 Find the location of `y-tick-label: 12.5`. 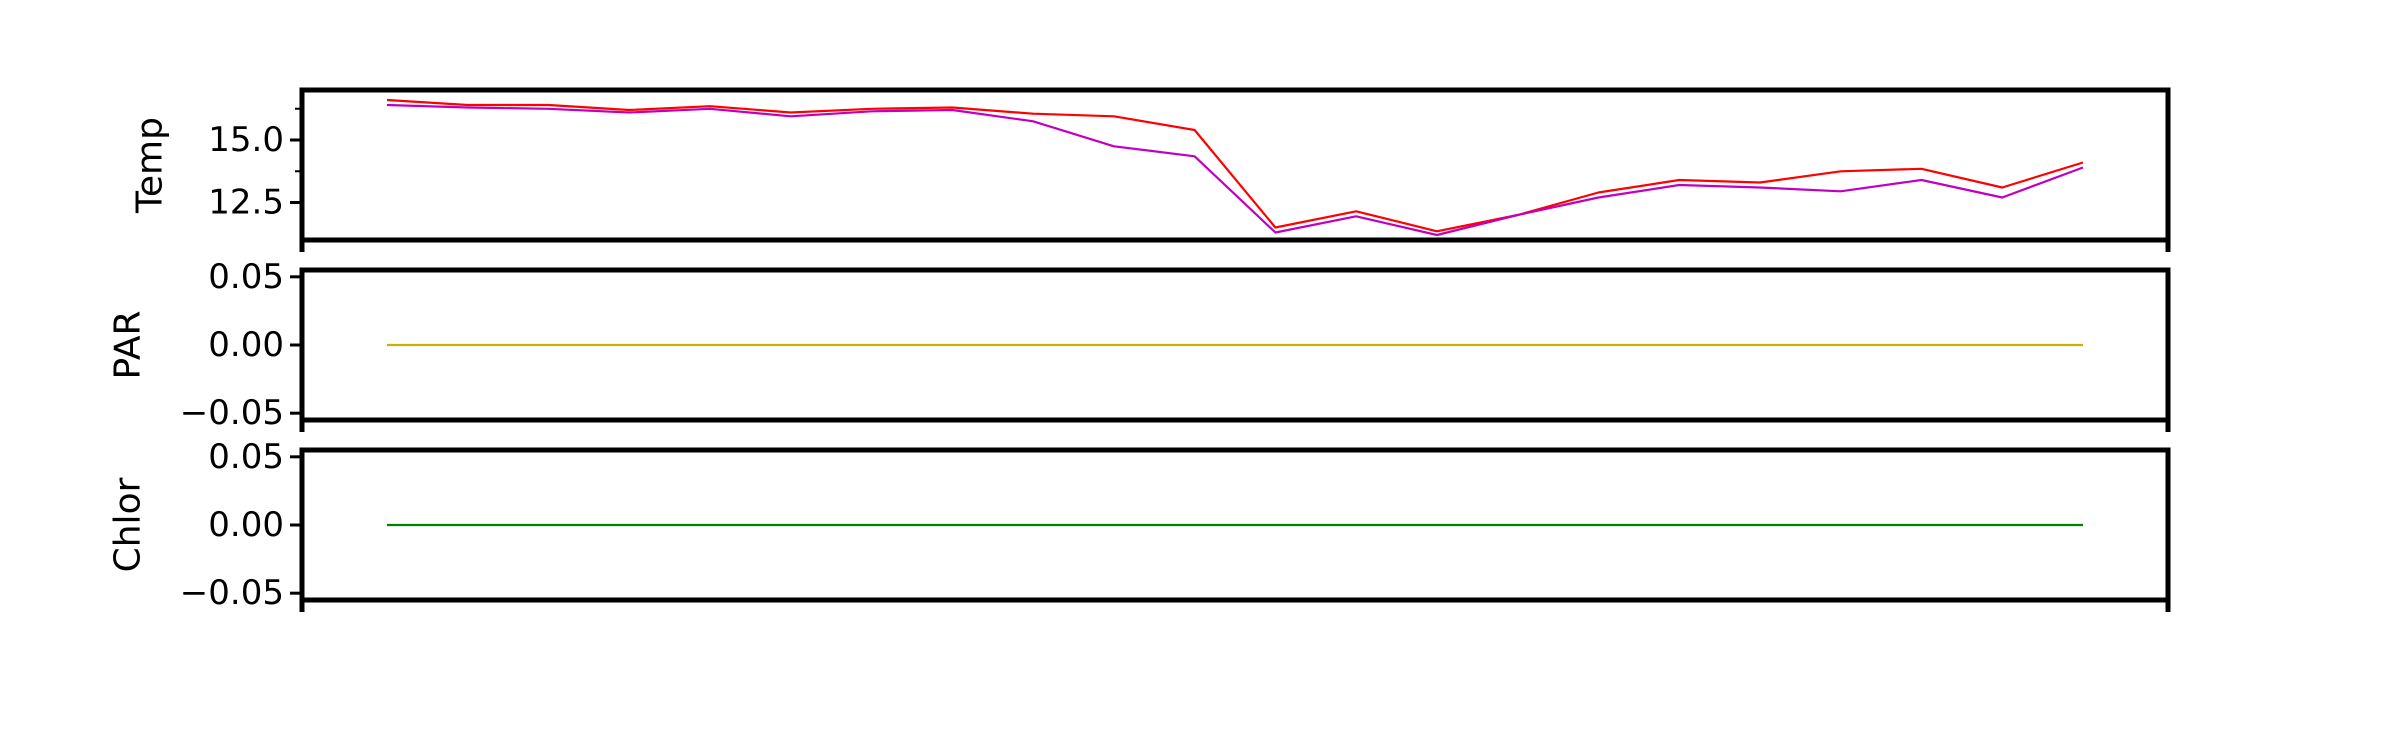

y-tick-label: 12.5 is located at coordinates (246, 203).